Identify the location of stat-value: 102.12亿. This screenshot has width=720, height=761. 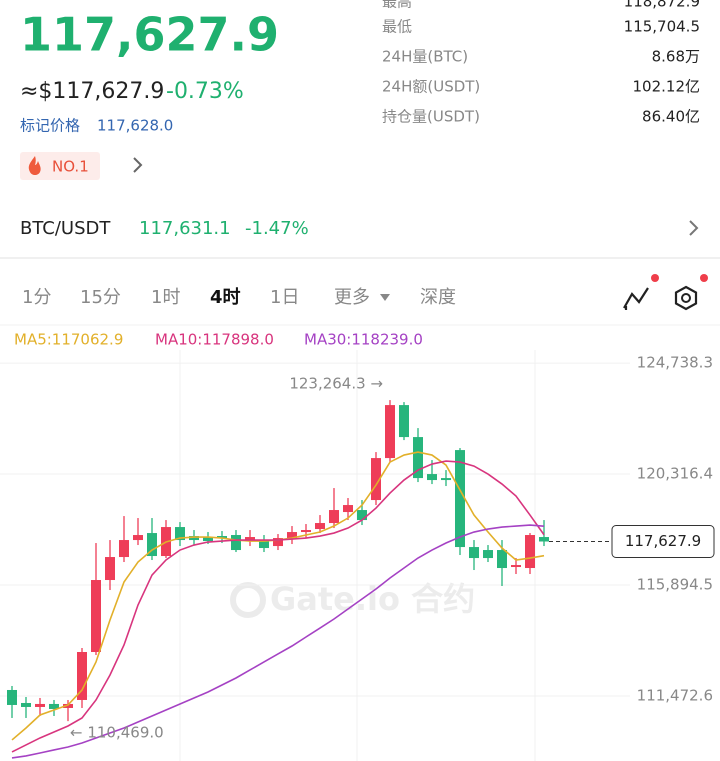
(667, 87).